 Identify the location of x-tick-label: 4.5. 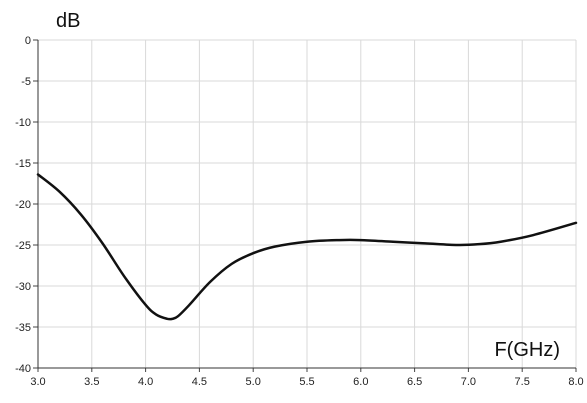
(199, 382).